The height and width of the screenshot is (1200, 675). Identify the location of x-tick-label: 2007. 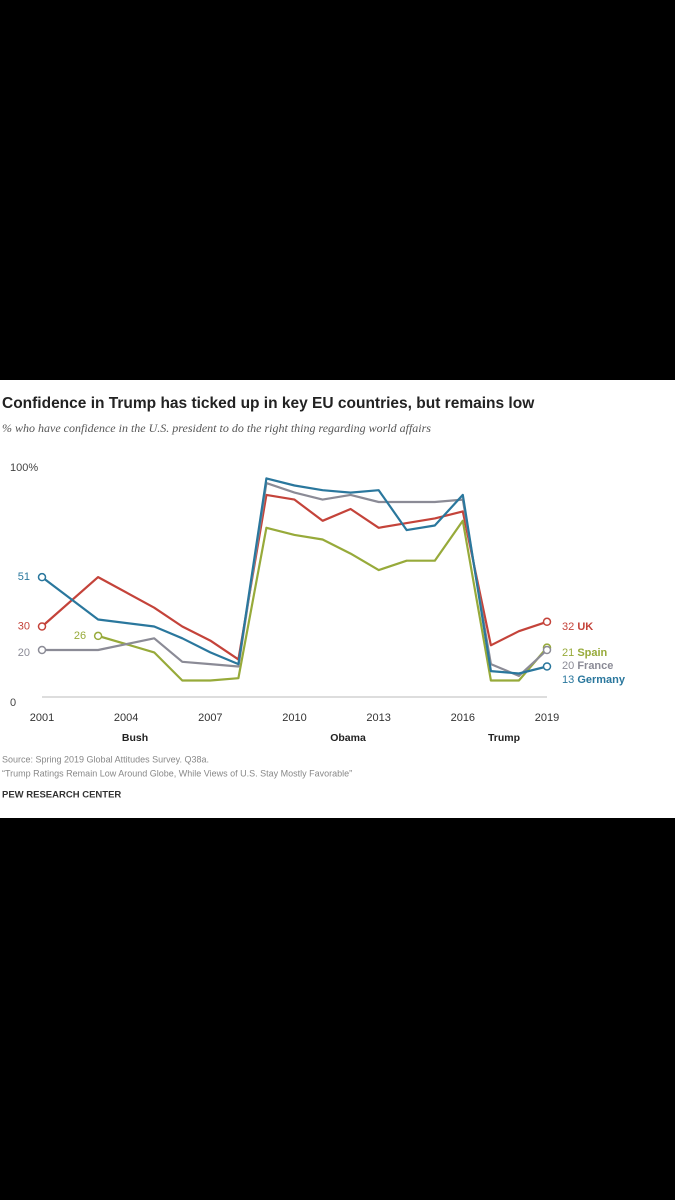
(210, 718).